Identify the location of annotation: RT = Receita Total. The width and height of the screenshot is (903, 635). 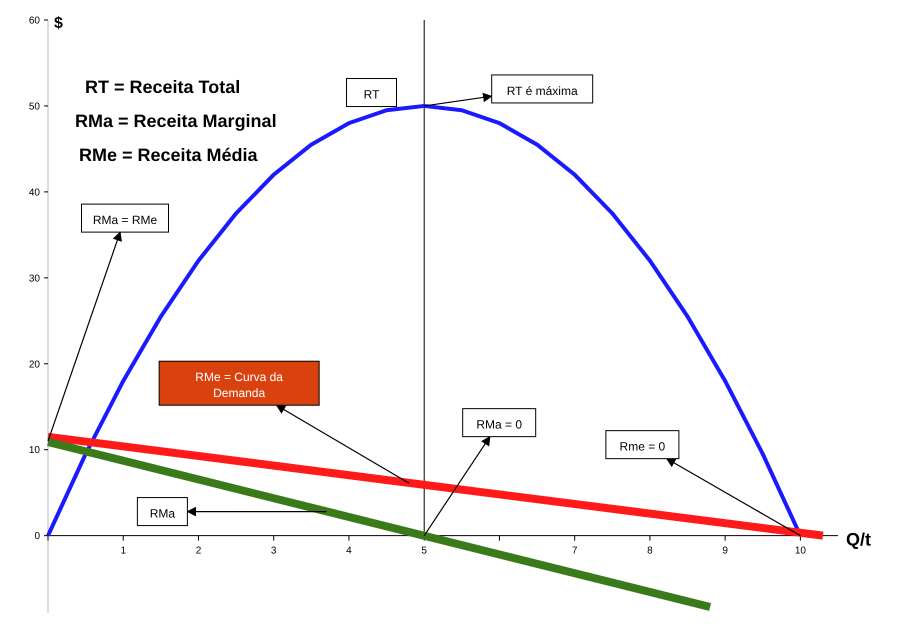
(162, 87).